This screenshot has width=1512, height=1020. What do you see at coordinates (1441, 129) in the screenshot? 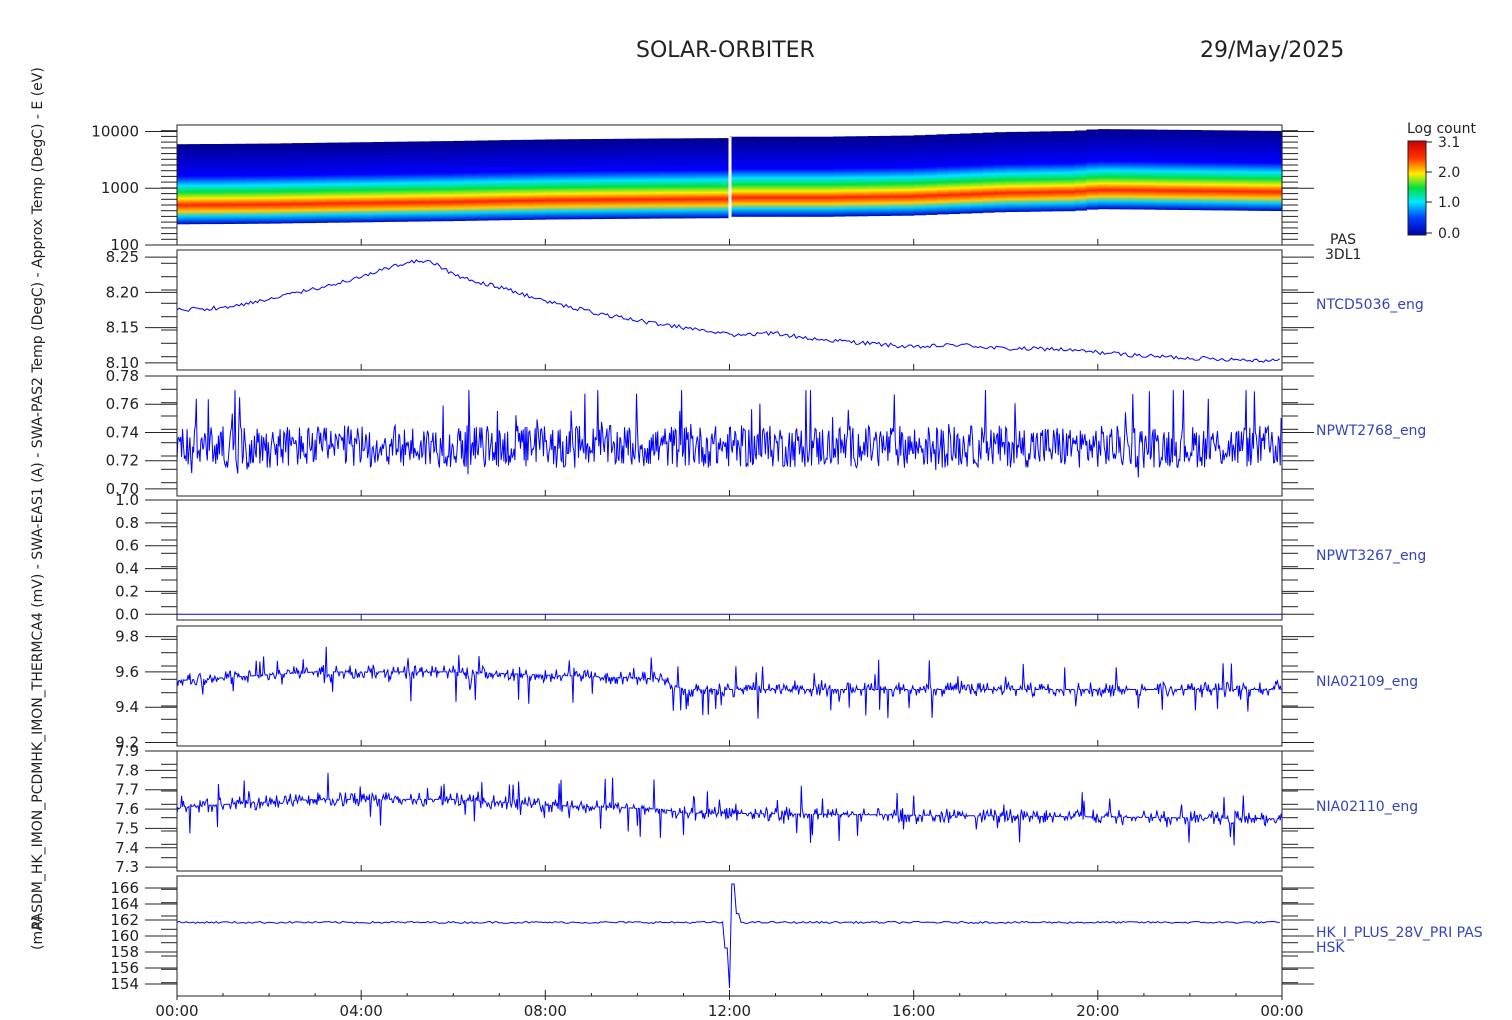
I see `colorbar-title: Log count` at bounding box center [1441, 129].